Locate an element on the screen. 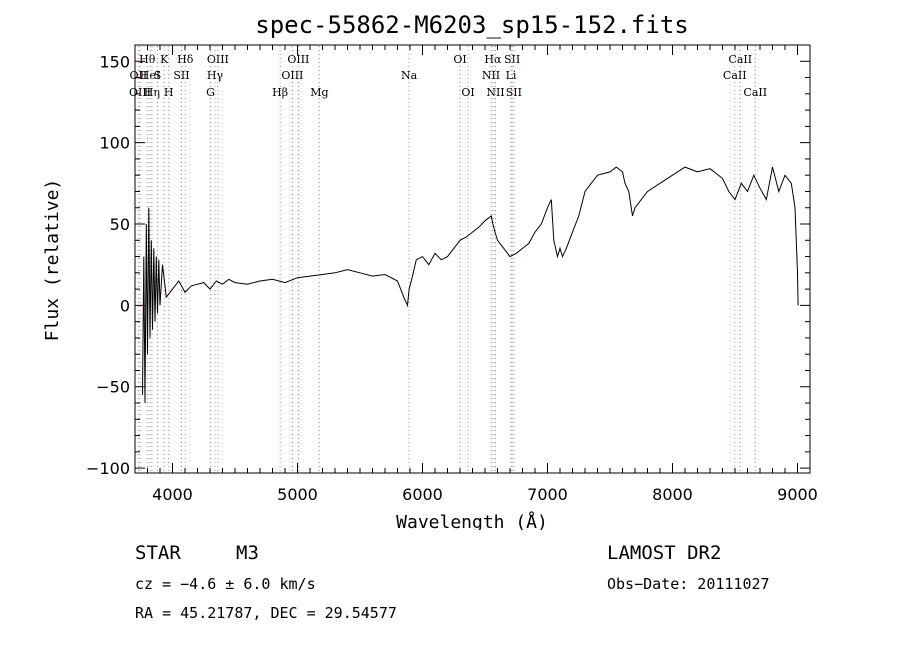 This screenshot has width=900, height=650. x-tick-label: 4000 is located at coordinates (172, 494).